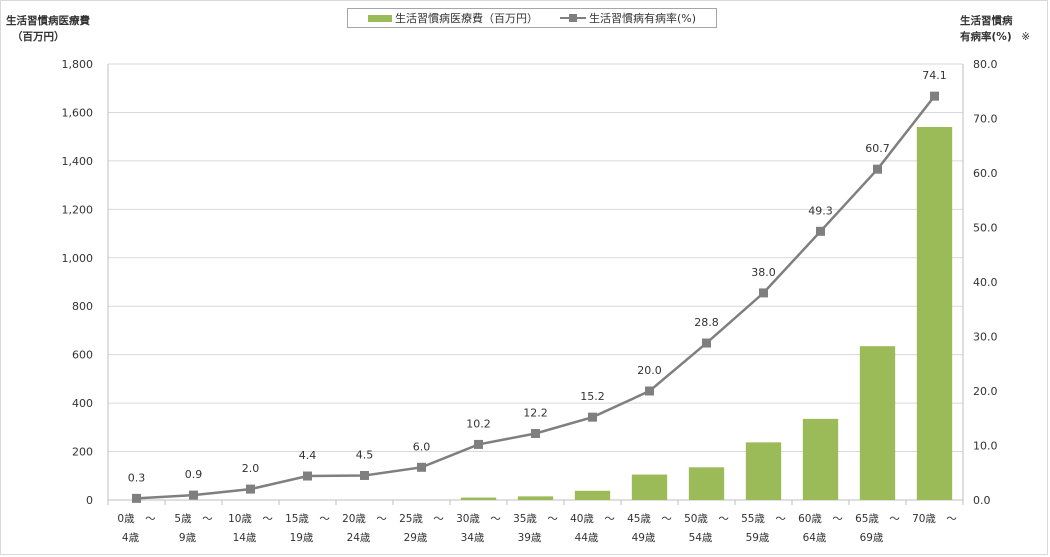 The image size is (1050, 557). Describe the element at coordinates (985, 228) in the screenshot. I see `right-tick-label: 50.0` at that location.